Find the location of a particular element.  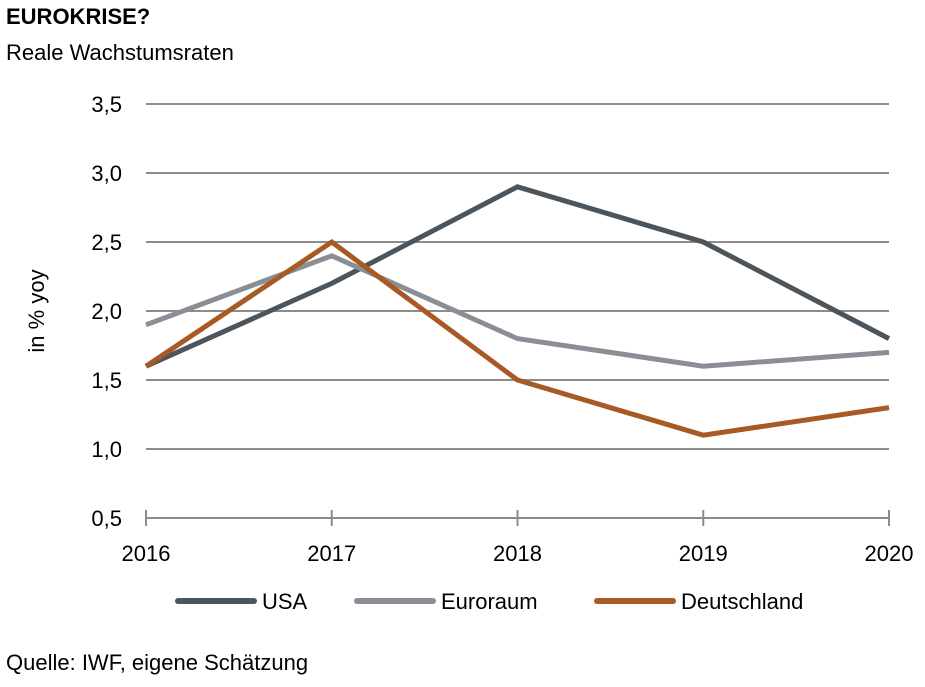

x-tick-label: 2019 is located at coordinates (703, 553).